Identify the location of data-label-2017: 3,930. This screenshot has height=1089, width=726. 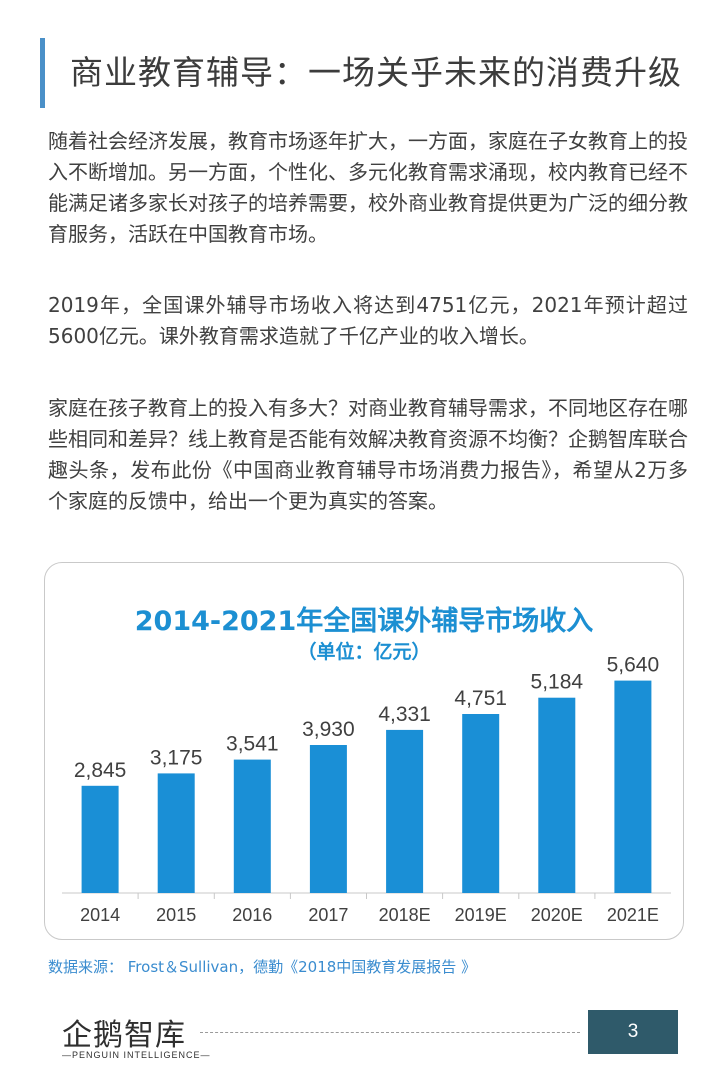
(328, 729).